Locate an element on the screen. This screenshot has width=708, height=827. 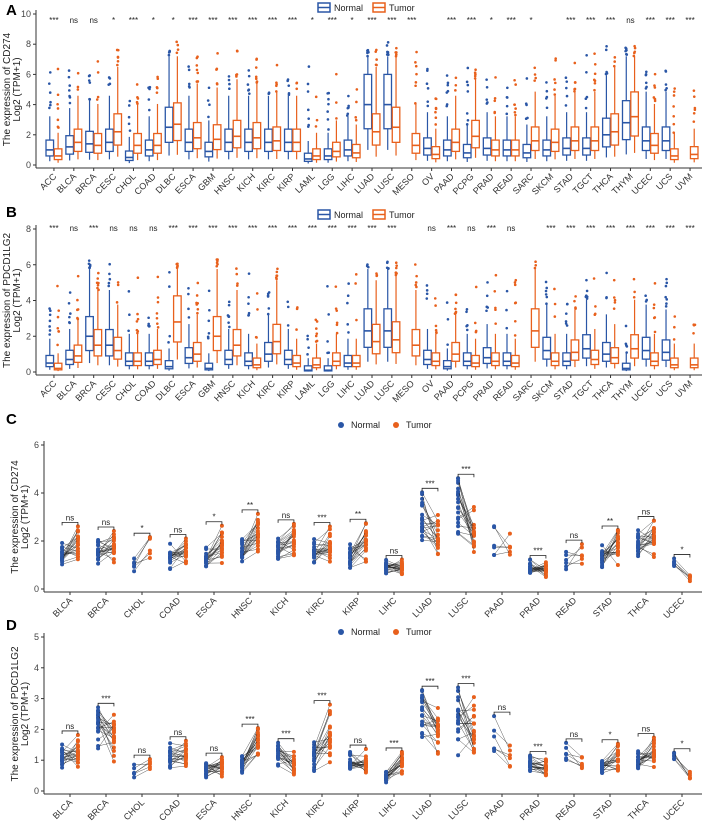
box-normal-CESC is located at coordinates (109, 118).